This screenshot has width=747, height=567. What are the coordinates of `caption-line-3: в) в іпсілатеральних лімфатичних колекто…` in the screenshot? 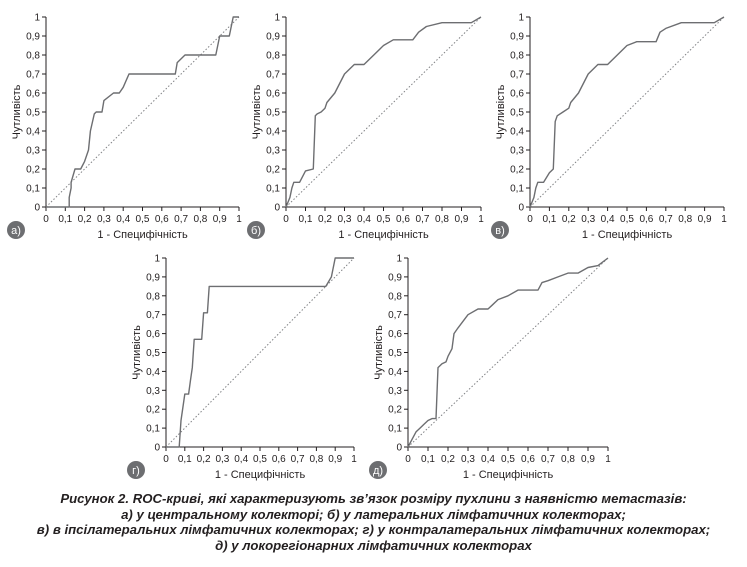 It's located at (373, 530).